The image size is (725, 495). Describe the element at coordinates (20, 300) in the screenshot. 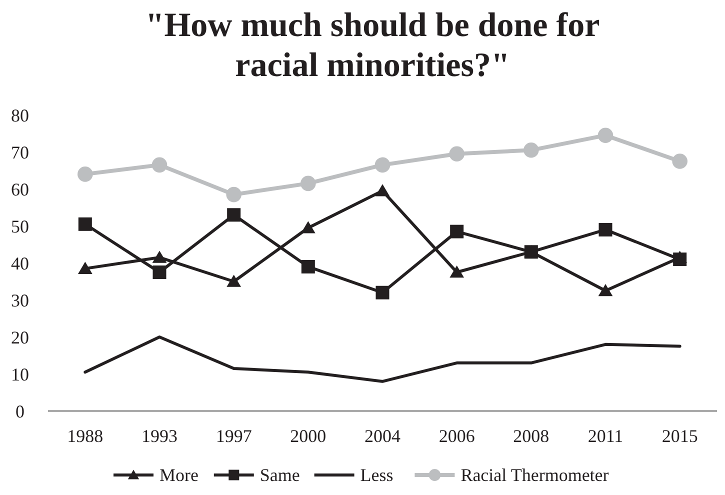

I see `y-tick-label: 30` at that location.